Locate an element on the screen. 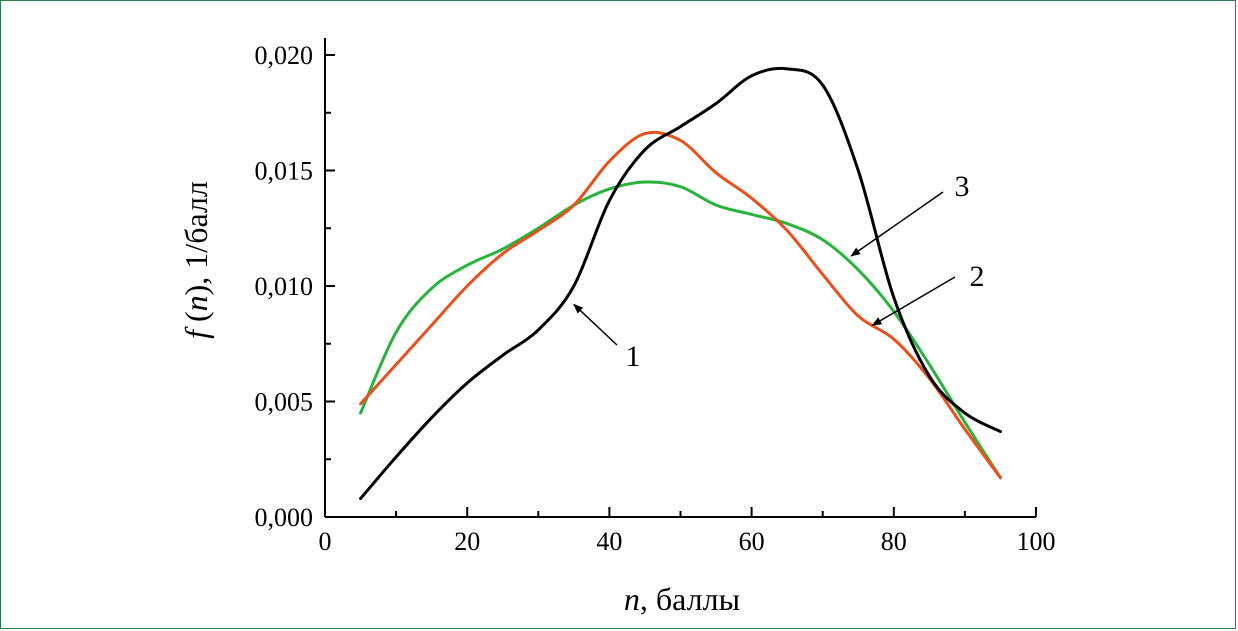 Image resolution: width=1238 pixels, height=631 pixels. curve-label-3: 3 is located at coordinates (962, 186).